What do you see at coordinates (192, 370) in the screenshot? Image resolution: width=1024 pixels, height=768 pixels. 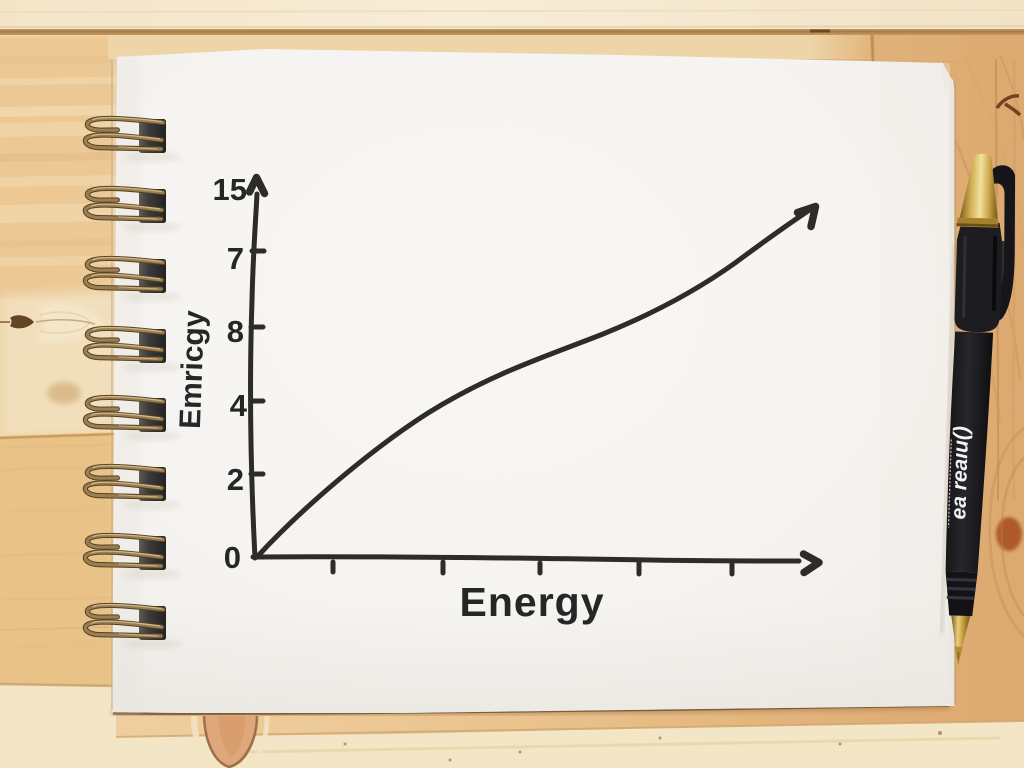 I see `svg-text: Emricgy` at bounding box center [192, 370].